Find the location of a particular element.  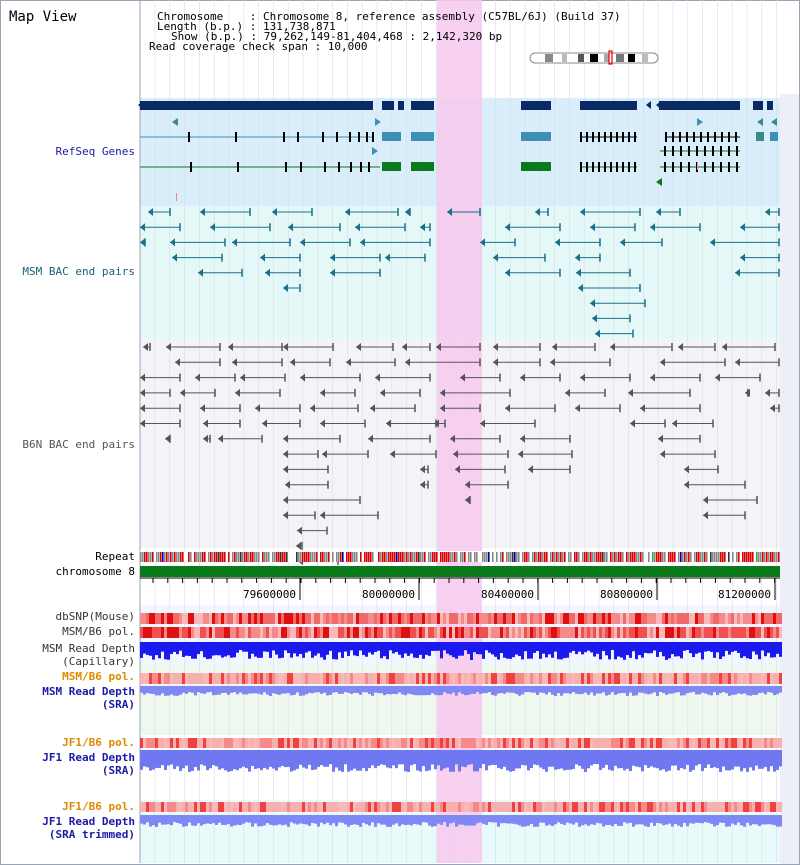

selected-region-highlight is located at coordinates (459, 431).